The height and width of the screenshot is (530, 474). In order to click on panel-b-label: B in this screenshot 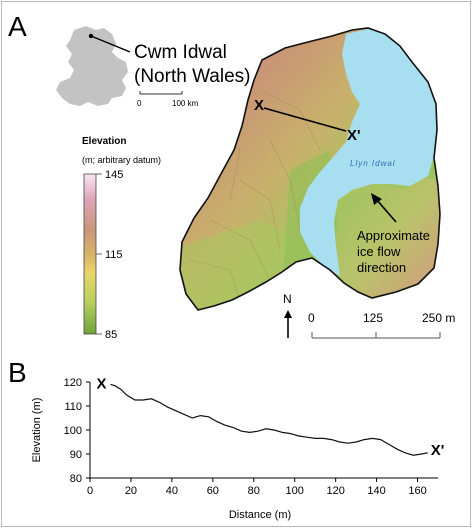, I will do `click(17, 372)`.